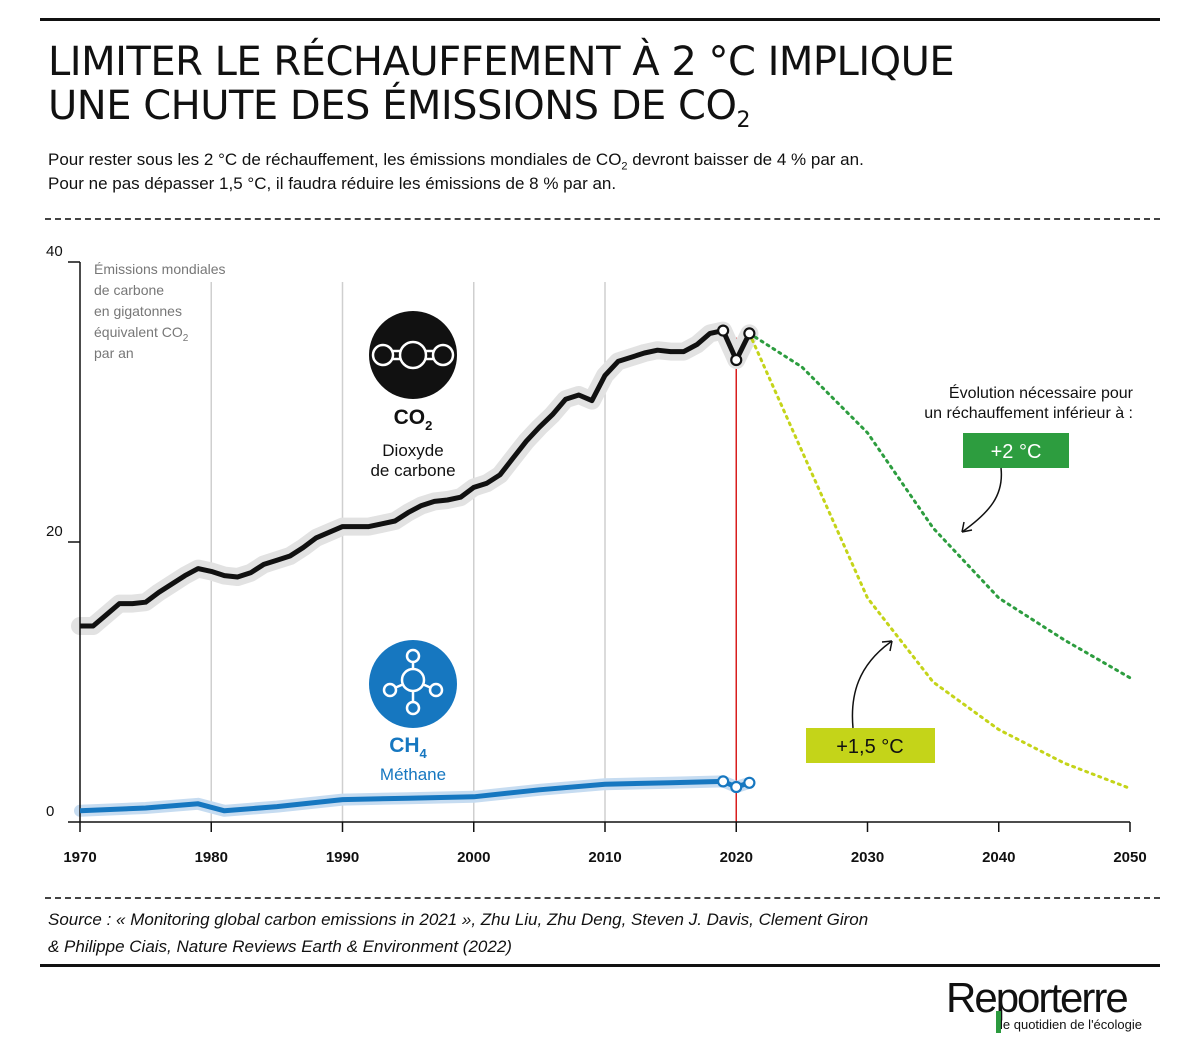  What do you see at coordinates (624, 166) in the screenshot?
I see `subtitle-subscript: 2` at bounding box center [624, 166].